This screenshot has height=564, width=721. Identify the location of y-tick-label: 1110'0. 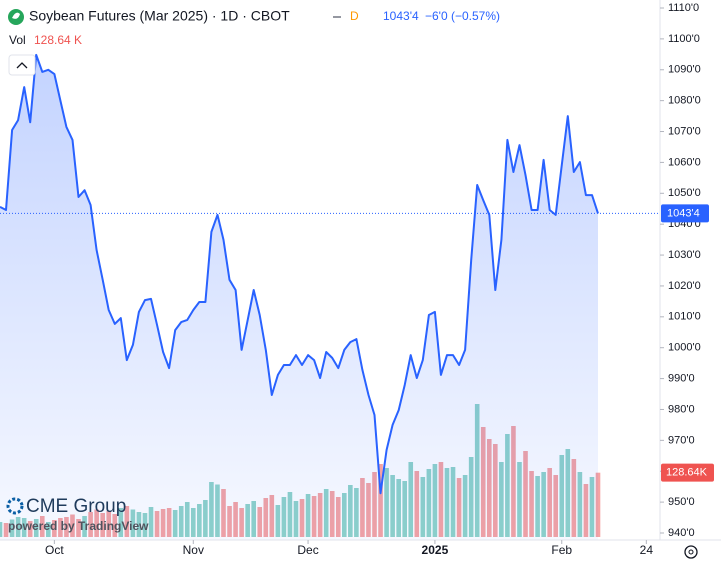
(683, 8).